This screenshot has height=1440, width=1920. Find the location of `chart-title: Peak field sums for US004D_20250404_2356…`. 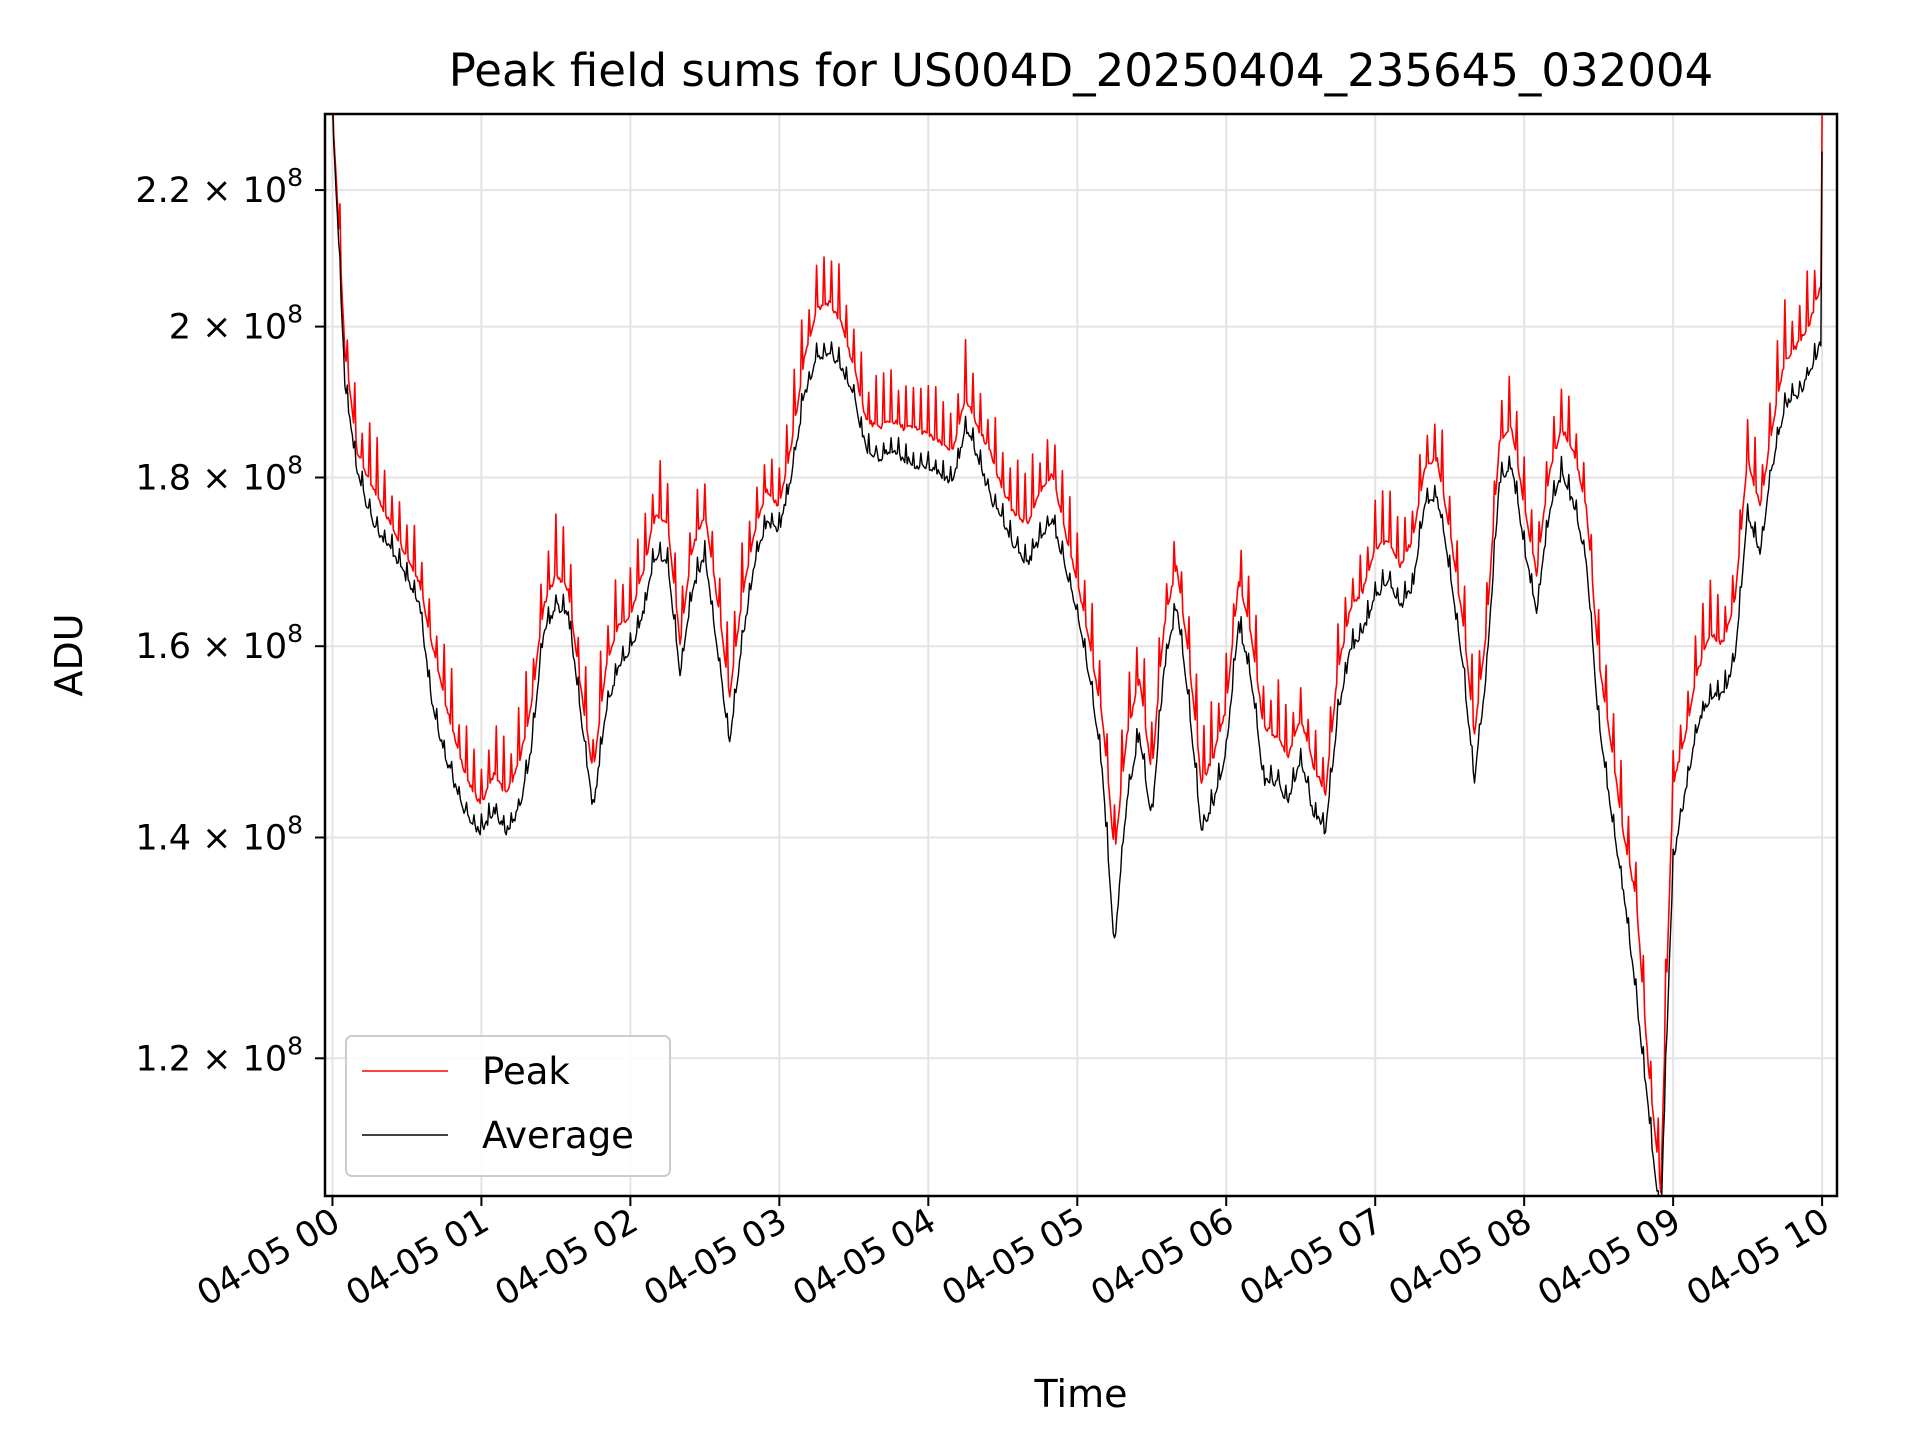

chart-title: Peak field sums for US004D_20250404_2356… is located at coordinates (1081, 70).